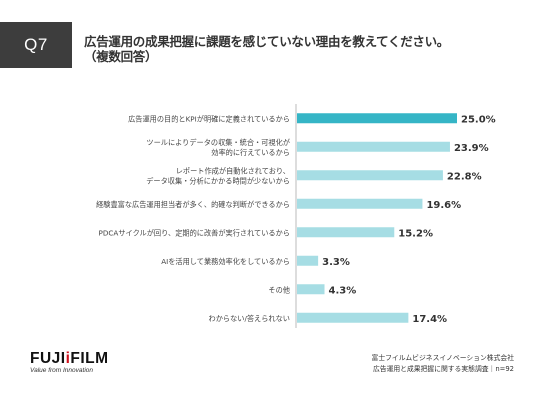  What do you see at coordinates (36, 45) in the screenshot?
I see `question-number-badge: Q7` at bounding box center [36, 45].